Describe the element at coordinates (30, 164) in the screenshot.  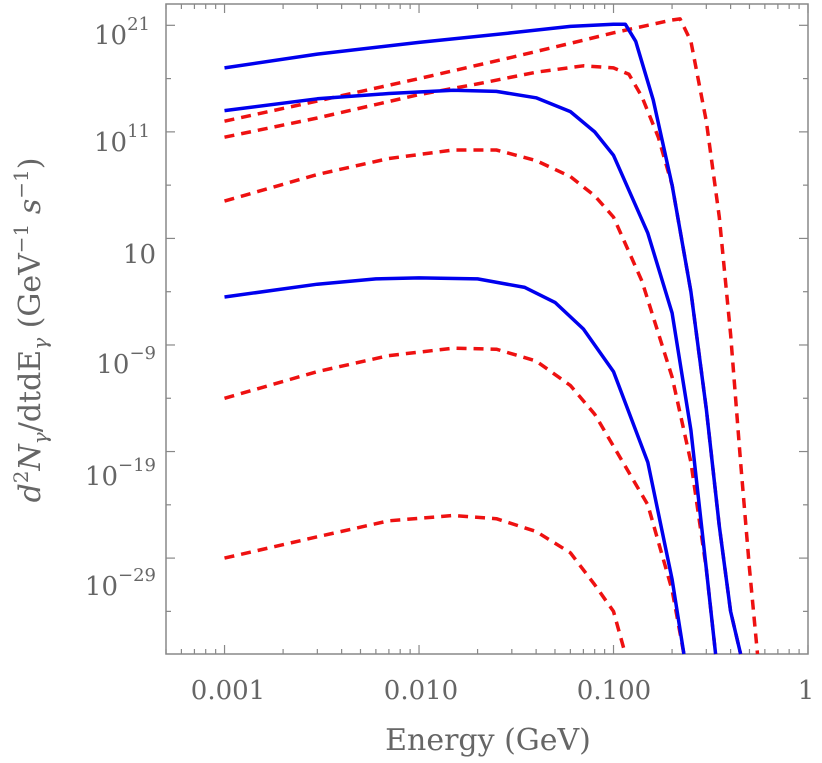
I see `y-title-unit-close: )` at that location.